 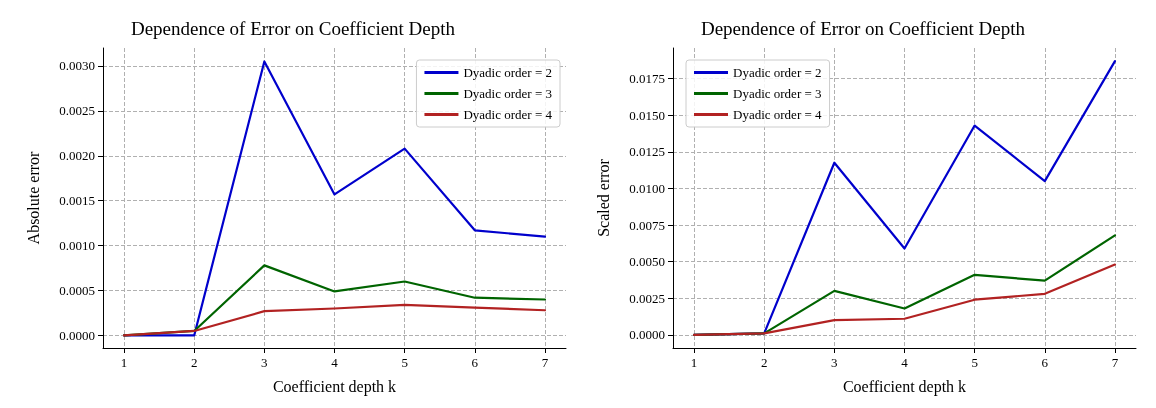 What do you see at coordinates (647, 225) in the screenshot?
I see `y-tick-label: 0.0075` at bounding box center [647, 225].